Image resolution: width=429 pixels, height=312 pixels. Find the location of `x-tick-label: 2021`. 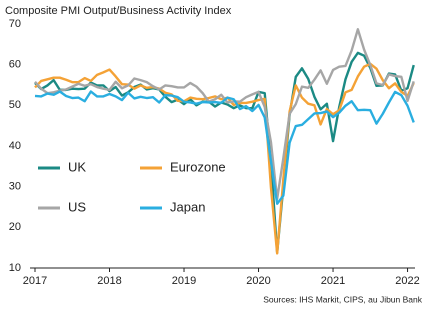

x-tick-label: 2021 is located at coordinates (333, 281).